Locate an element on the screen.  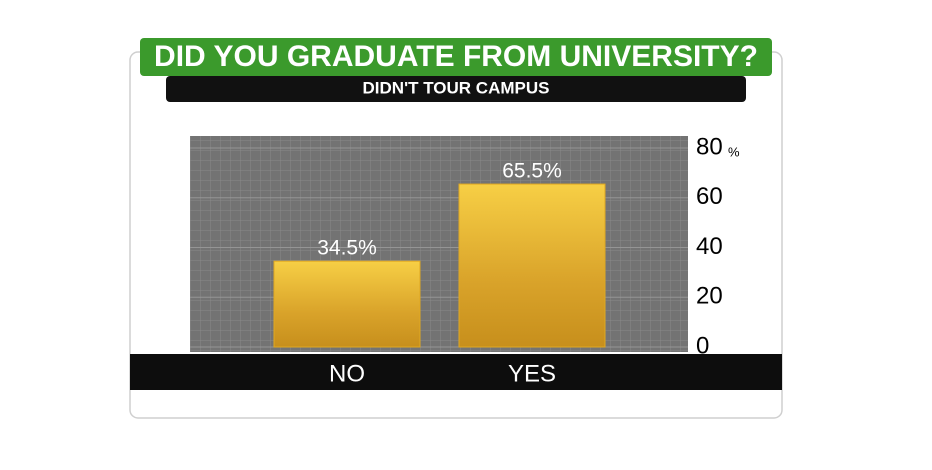
y-unit: % is located at coordinates (734, 151).